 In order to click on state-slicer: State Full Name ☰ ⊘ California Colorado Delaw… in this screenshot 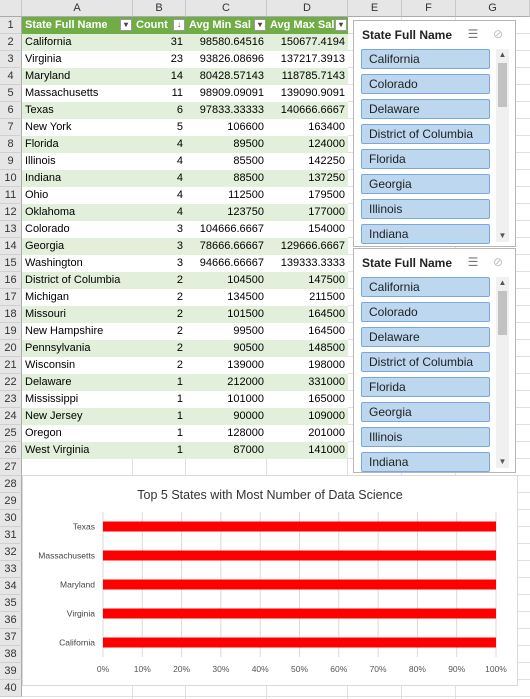, I will do `click(434, 133)`.